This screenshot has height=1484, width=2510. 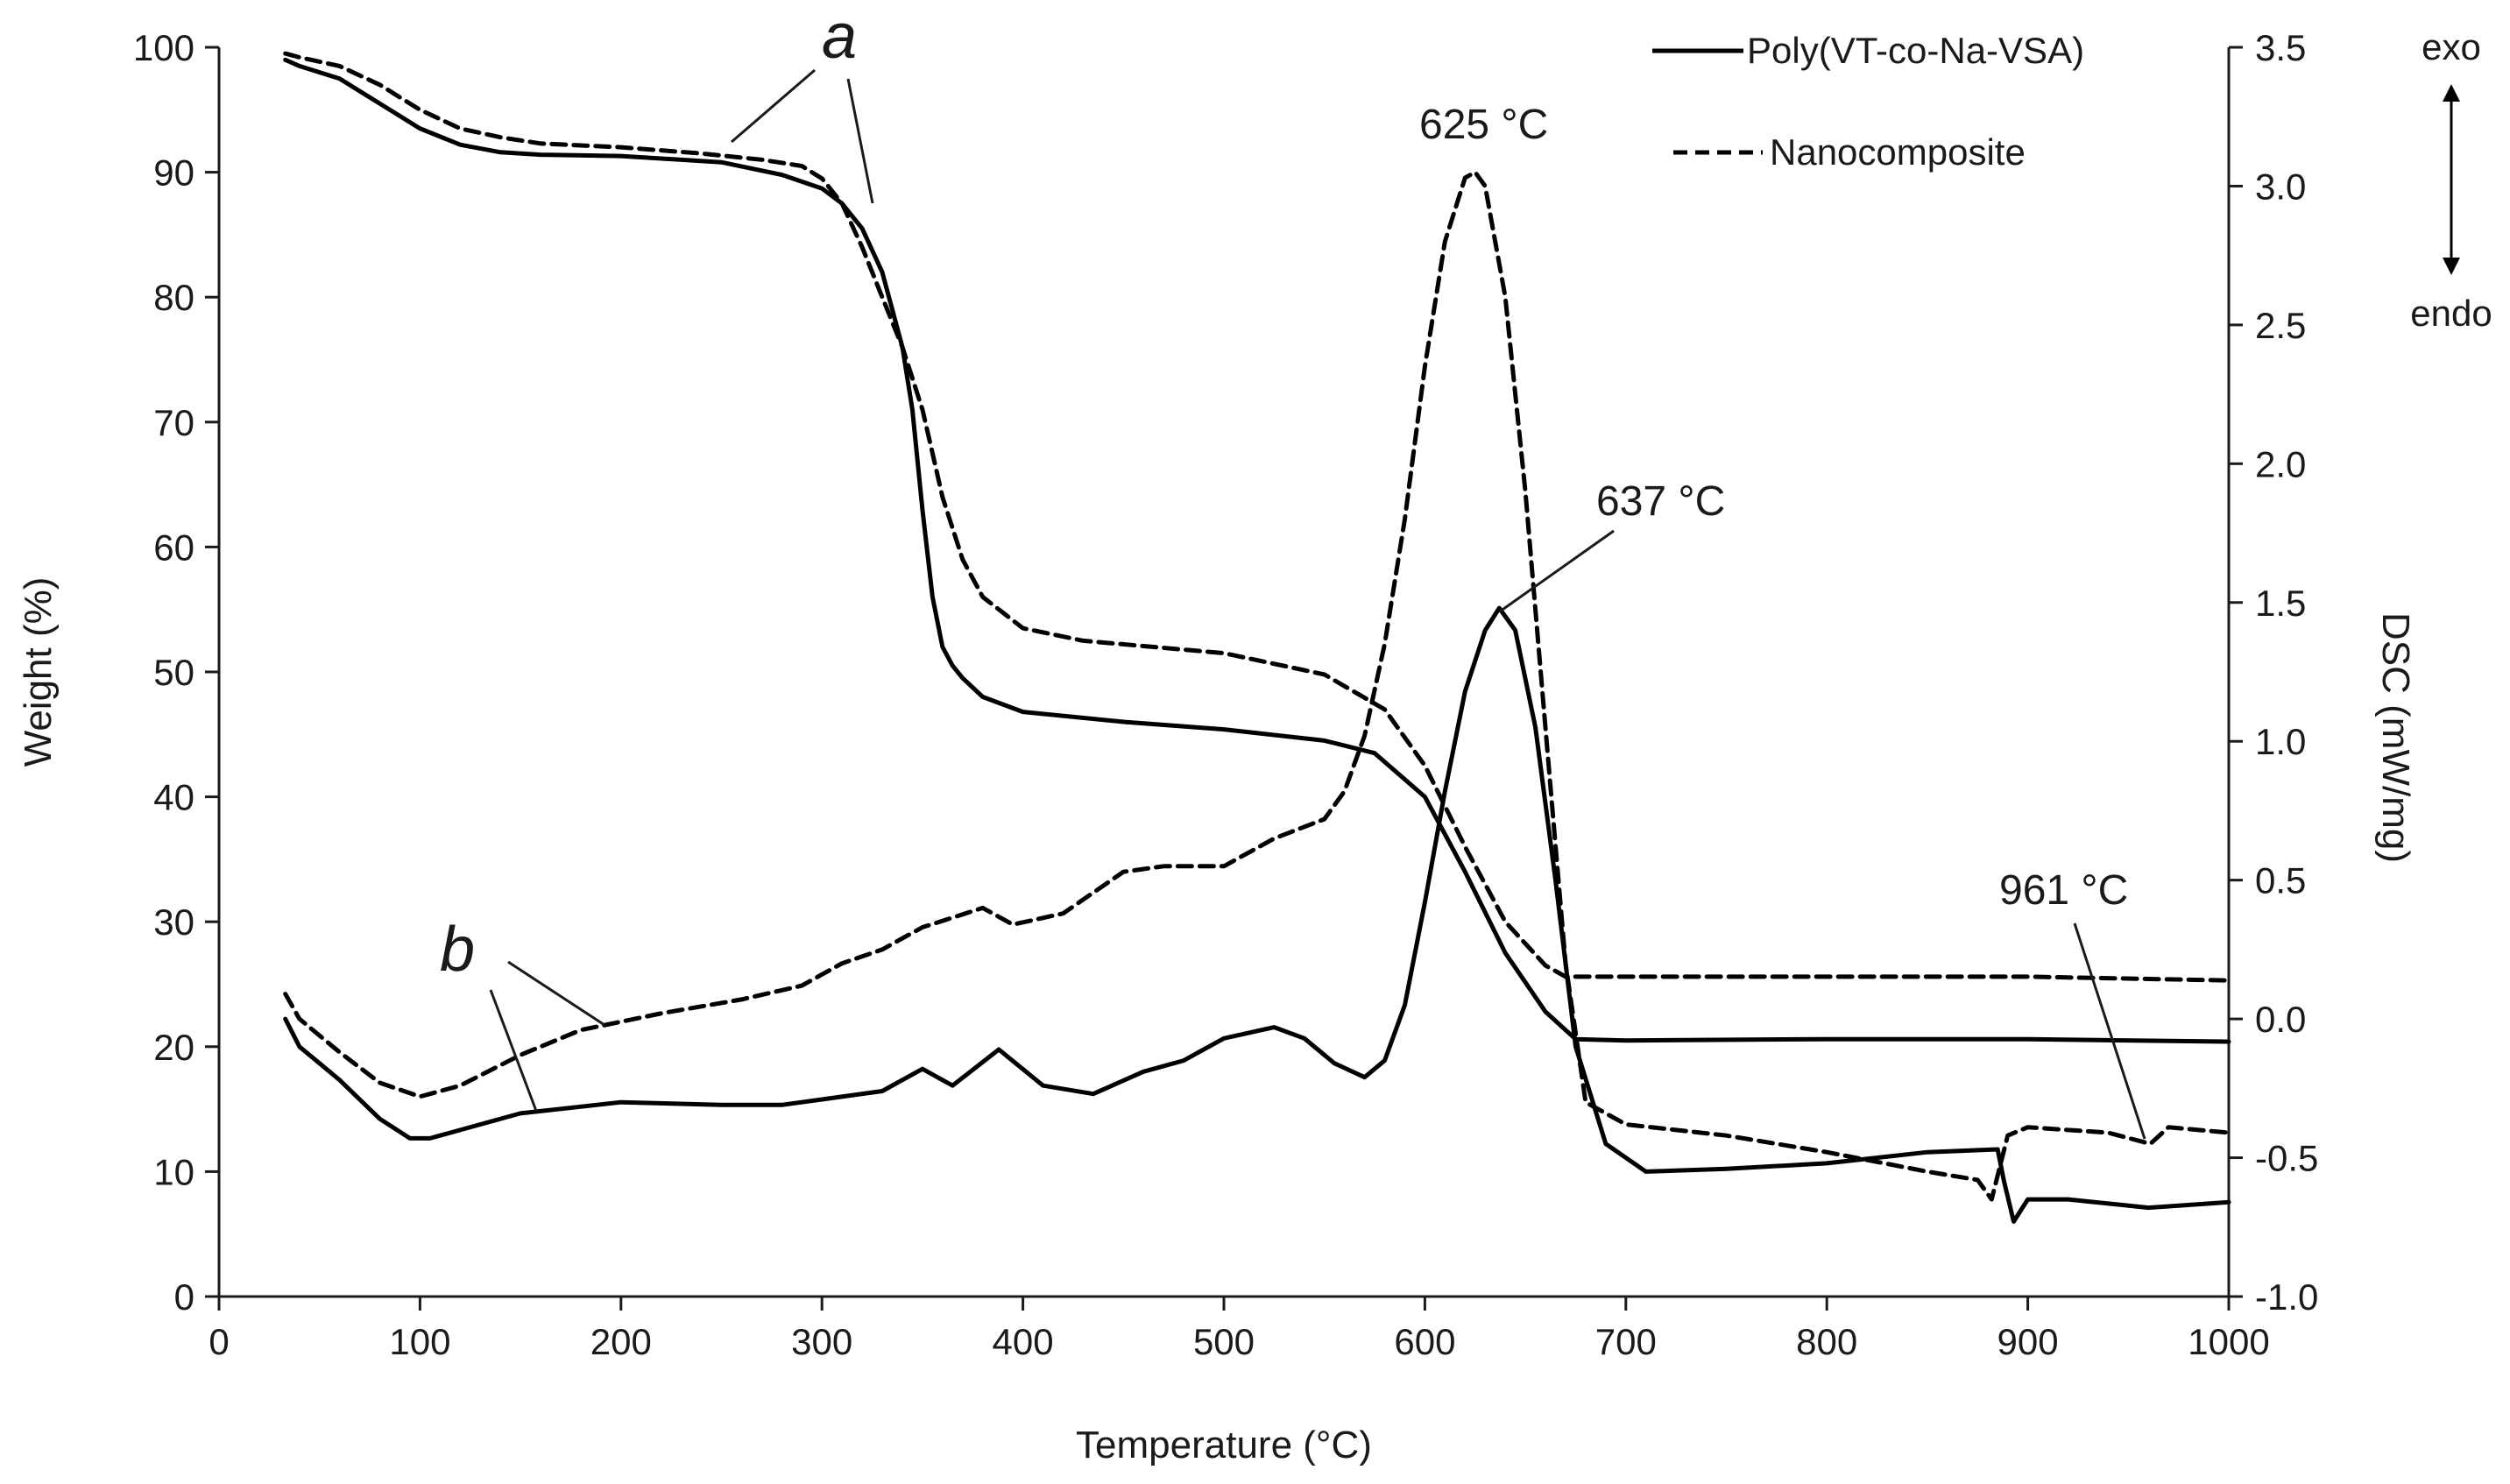 I want to click on x-axis-ticks: 0 100 200 300 400 500 600 700 800 900 1000, so click(x=1240, y=1330).